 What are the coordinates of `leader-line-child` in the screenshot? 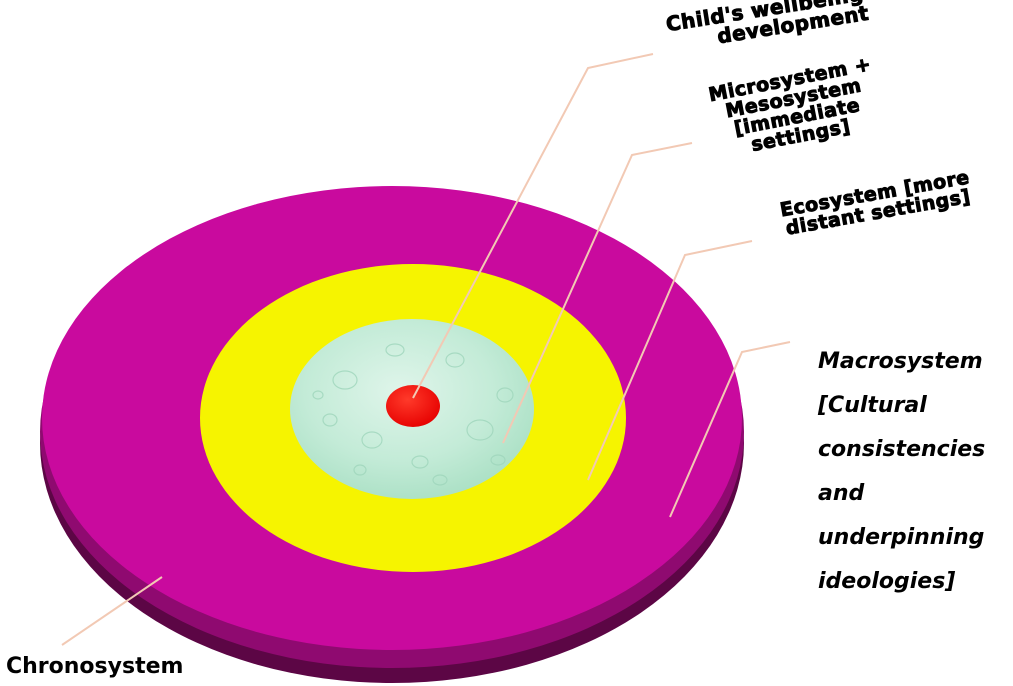 It's located at (533, 226).